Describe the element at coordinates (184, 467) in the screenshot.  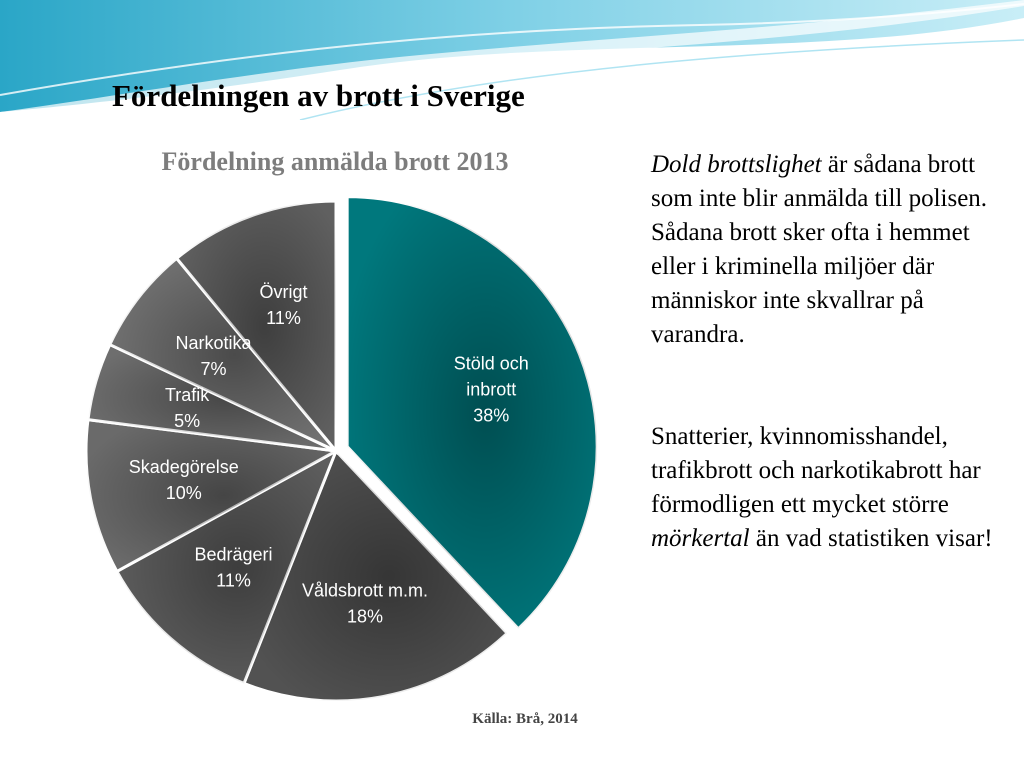
I see `pie-name-label-skadegorelse: Skadegörelse` at that location.